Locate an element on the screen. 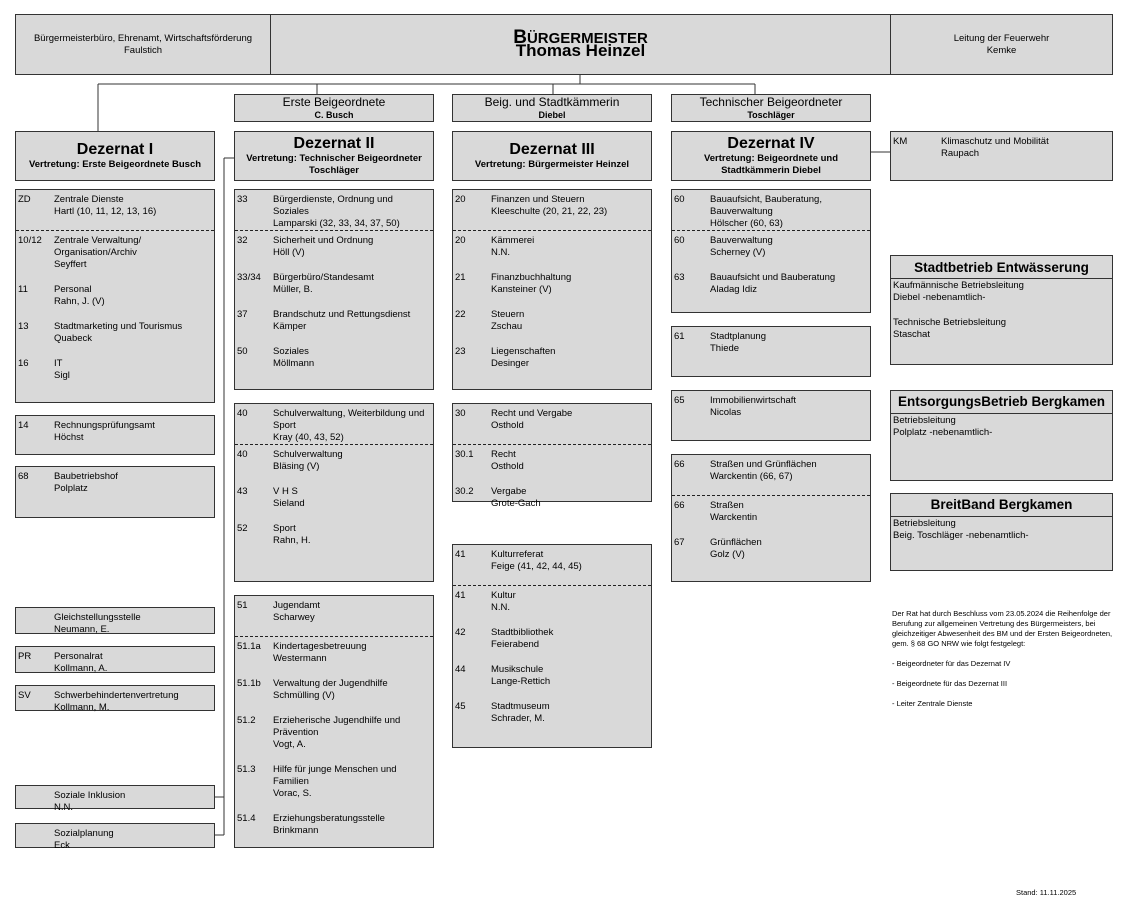  unit-code: 61 is located at coordinates (679, 336).